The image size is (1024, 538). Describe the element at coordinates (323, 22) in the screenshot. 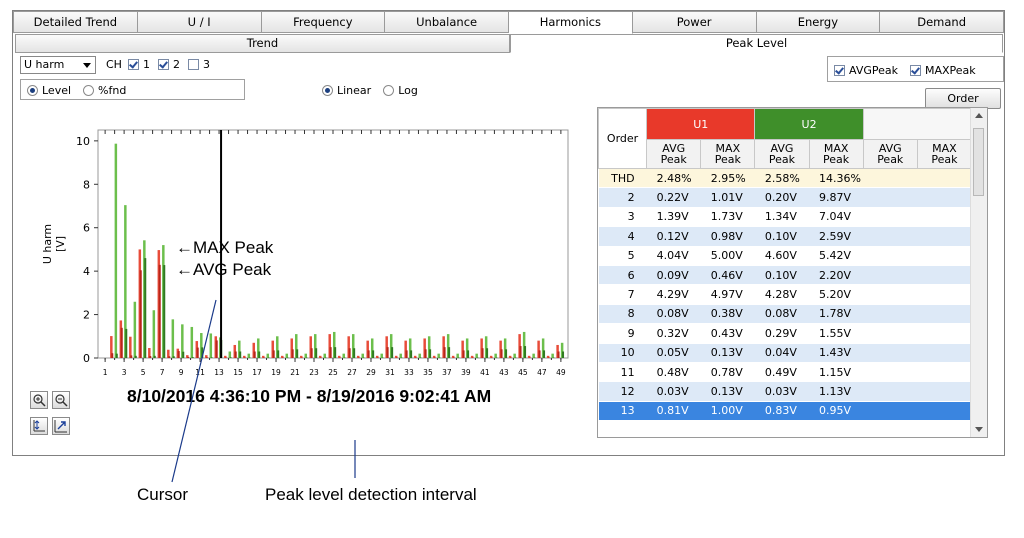

I see `tab-frequency: Frequency` at that location.